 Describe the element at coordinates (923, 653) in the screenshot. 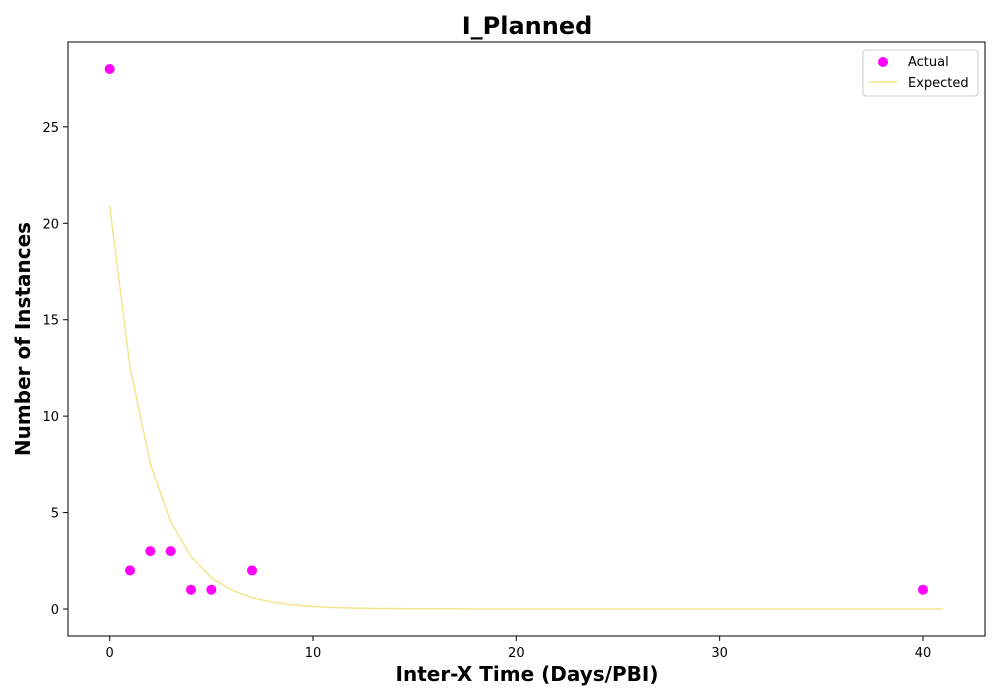

I see `x-tick-label: 40` at that location.